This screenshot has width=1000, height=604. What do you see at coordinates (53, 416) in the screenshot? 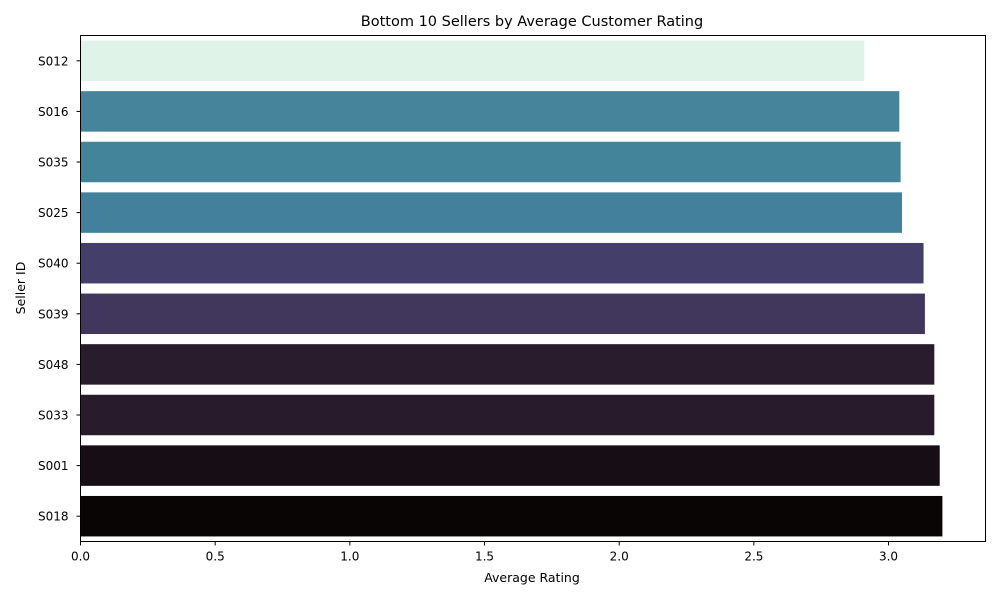
I see `y-tick-label: S033` at bounding box center [53, 416].